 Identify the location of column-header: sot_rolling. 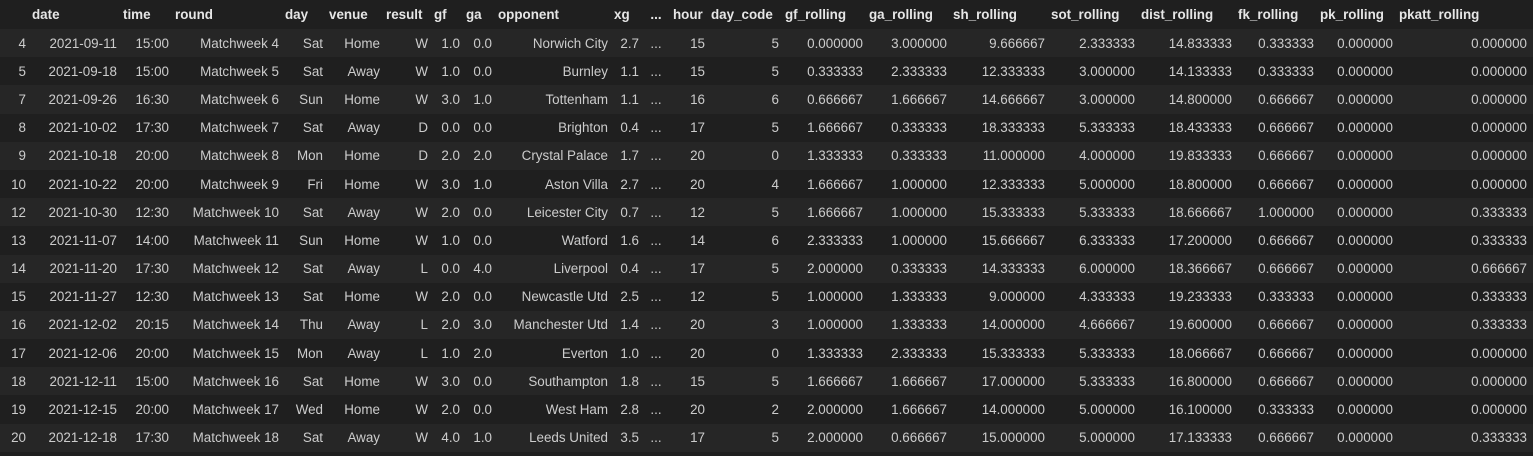
(1085, 14).